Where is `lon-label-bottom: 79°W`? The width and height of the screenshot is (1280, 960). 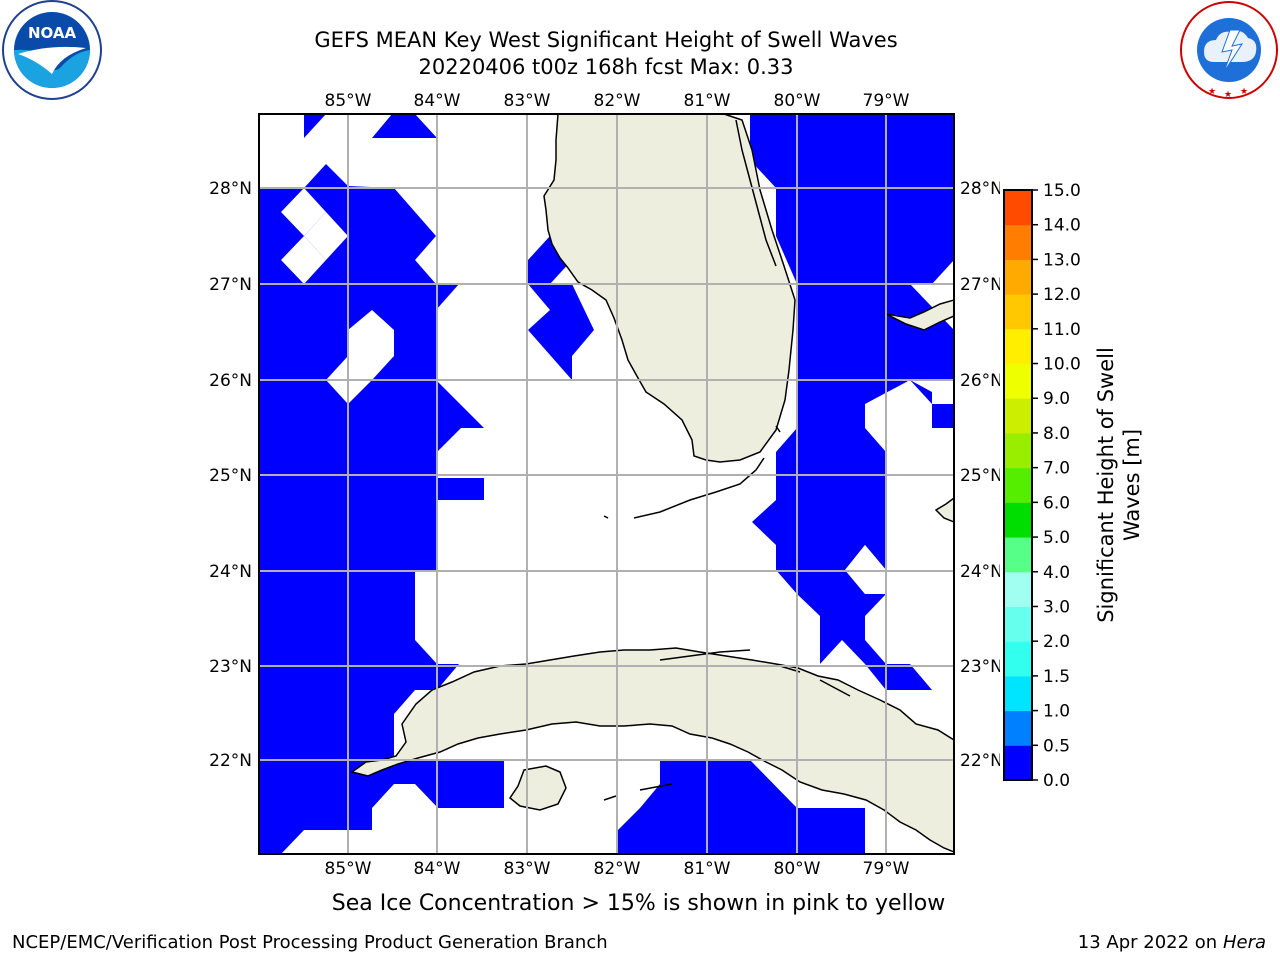 lon-label-bottom: 79°W is located at coordinates (886, 869).